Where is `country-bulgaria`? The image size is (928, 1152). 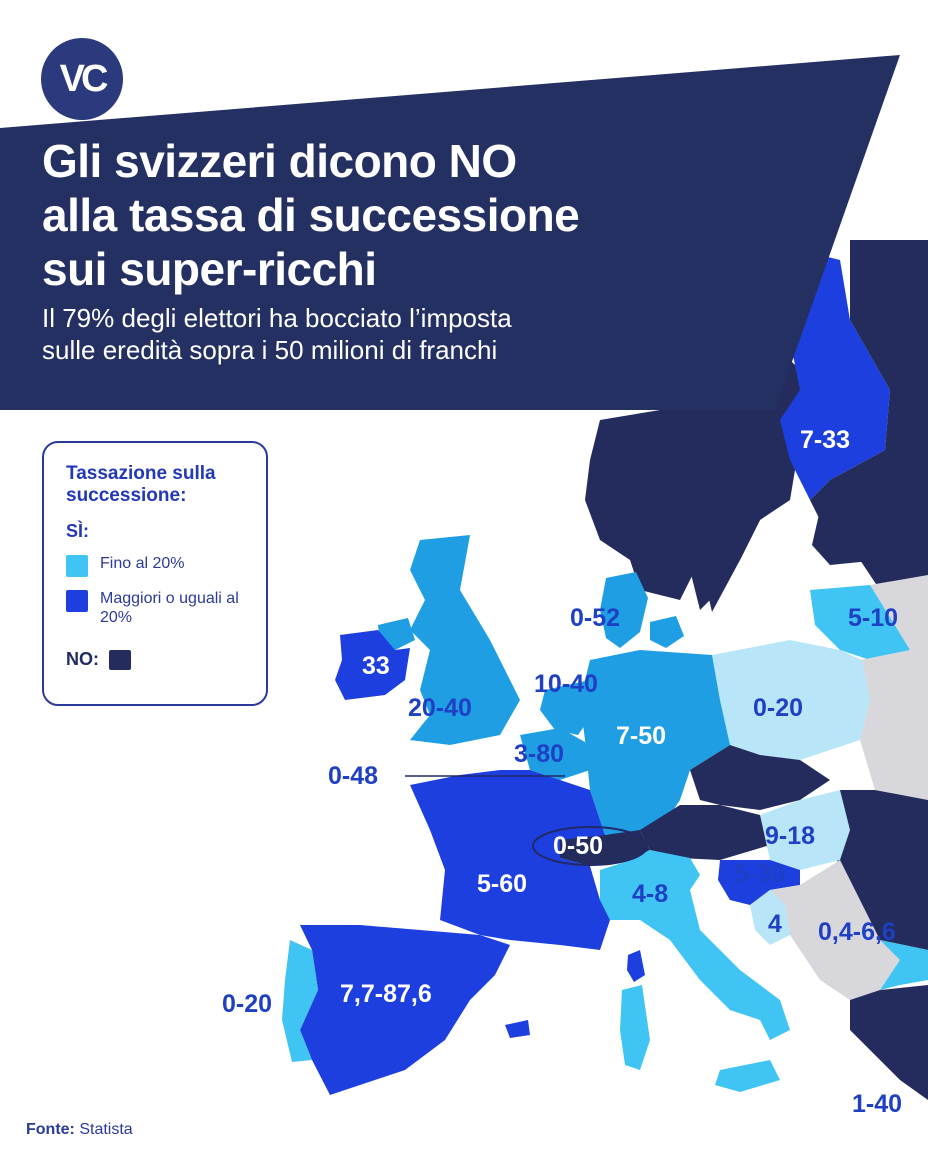 country-bulgaria is located at coordinates (904, 965).